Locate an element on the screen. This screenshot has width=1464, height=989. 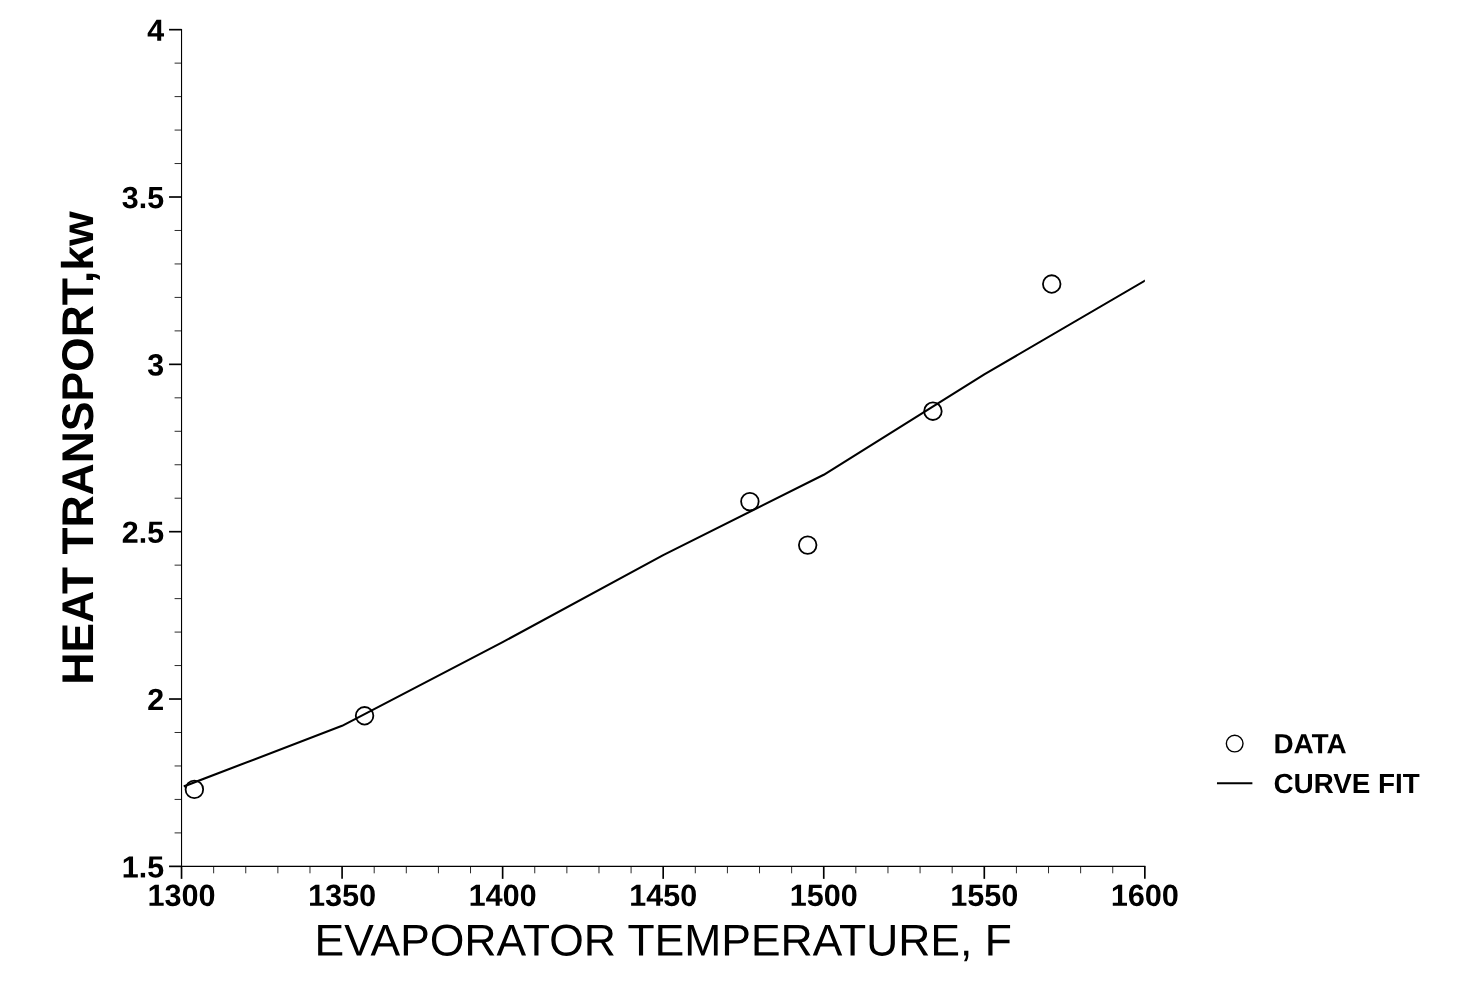
y-tick-label: 2 is located at coordinates (155, 699).